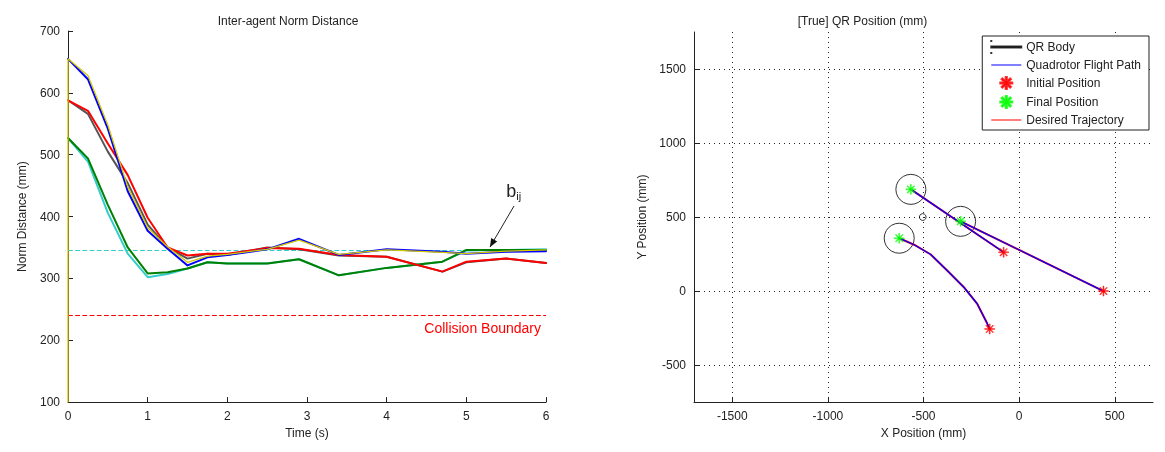 Image resolution: width=1165 pixels, height=452 pixels. Describe the element at coordinates (227, 416) in the screenshot. I see `x-tick-label: 2` at that location.